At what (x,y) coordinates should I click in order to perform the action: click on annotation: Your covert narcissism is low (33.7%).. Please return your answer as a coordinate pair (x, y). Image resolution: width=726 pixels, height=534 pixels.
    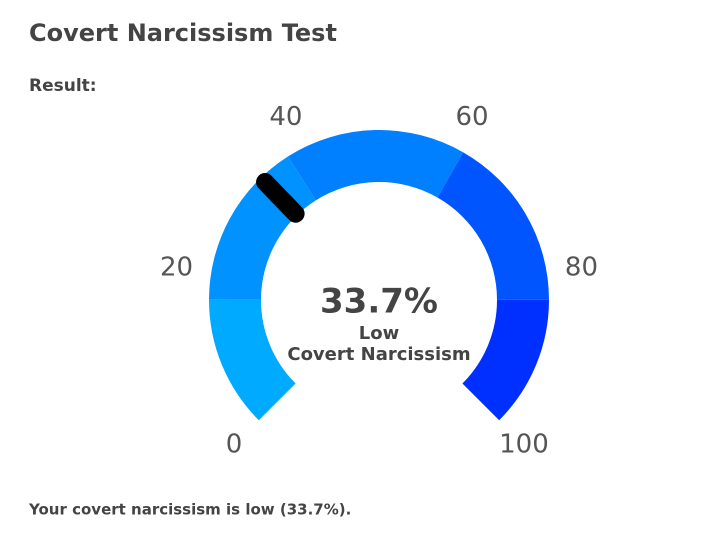
    Looking at the image, I should click on (189, 510).